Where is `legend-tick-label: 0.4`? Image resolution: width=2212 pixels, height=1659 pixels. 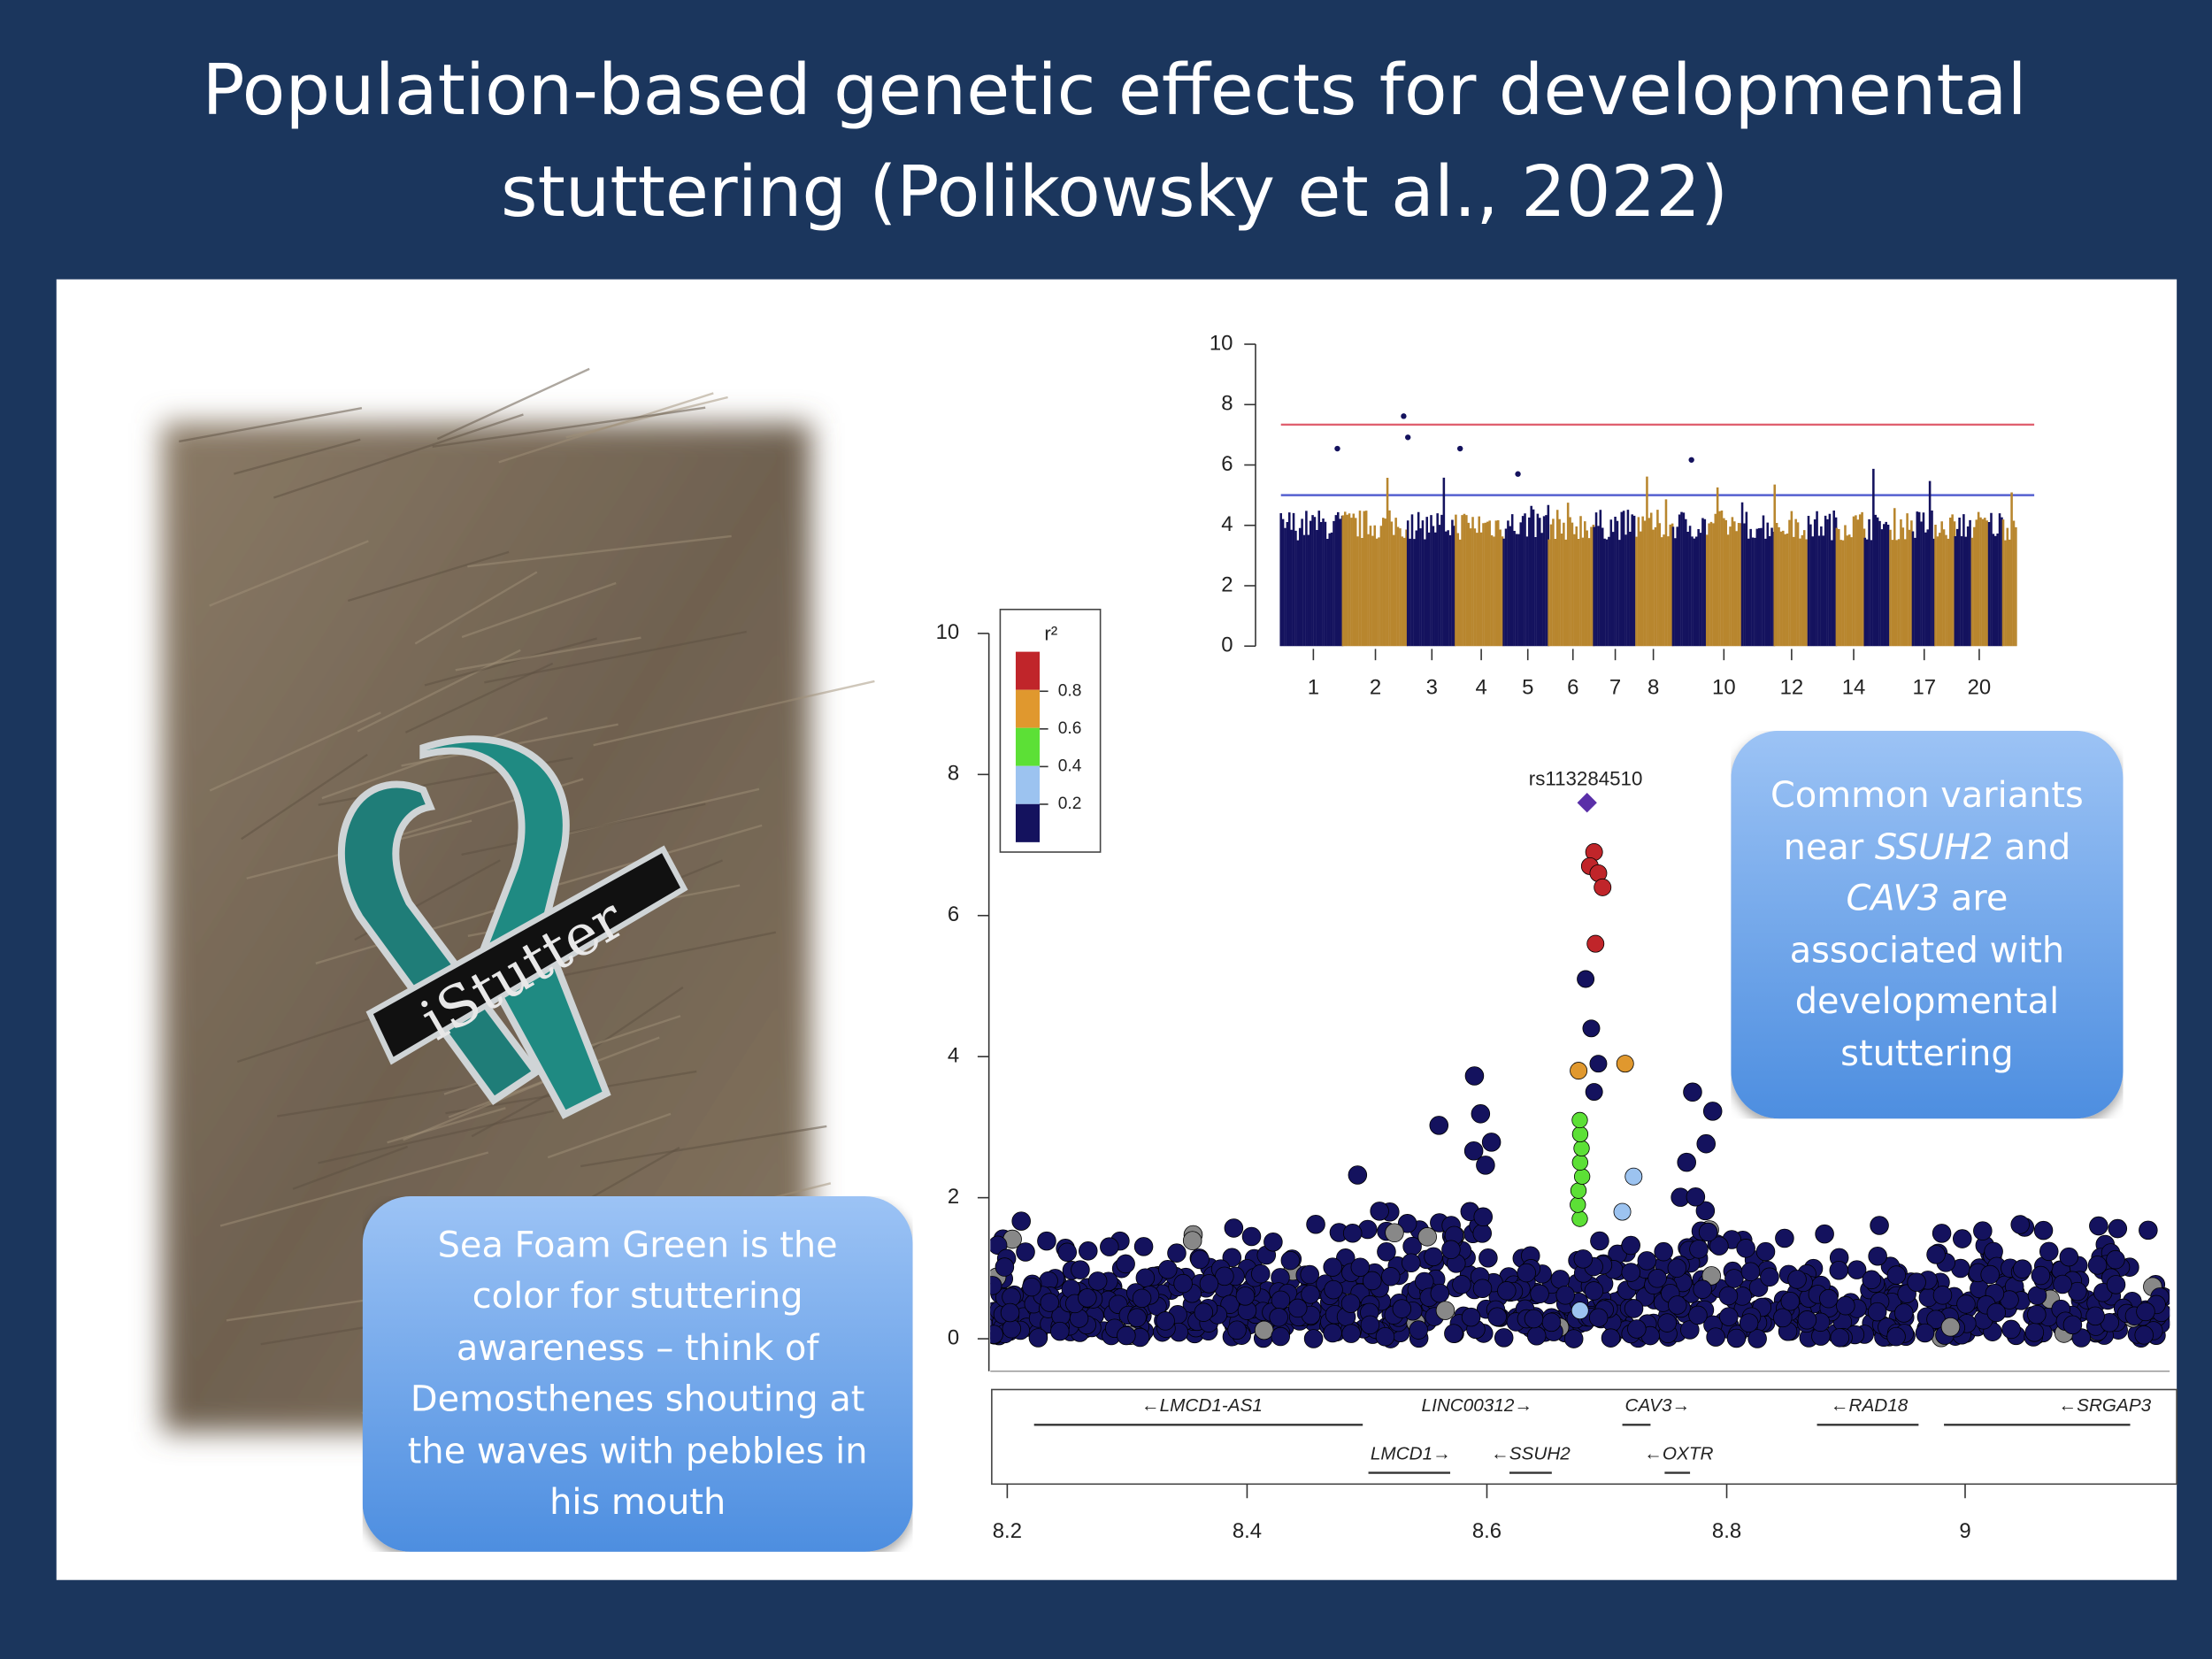 legend-tick-label: 0.4 is located at coordinates (1070, 766).